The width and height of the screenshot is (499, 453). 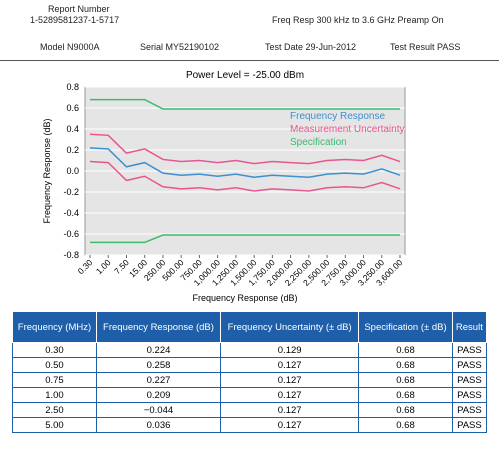 I want to click on table-cell: 0.227, so click(x=158, y=380).